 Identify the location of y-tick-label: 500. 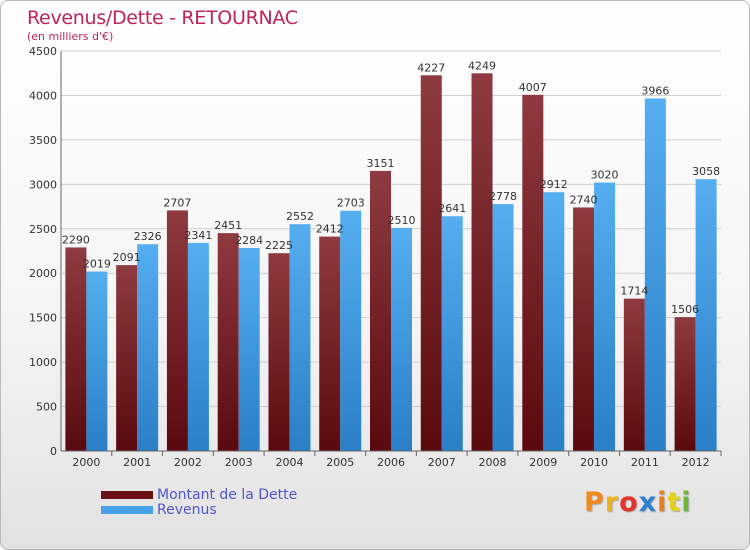
(46, 407).